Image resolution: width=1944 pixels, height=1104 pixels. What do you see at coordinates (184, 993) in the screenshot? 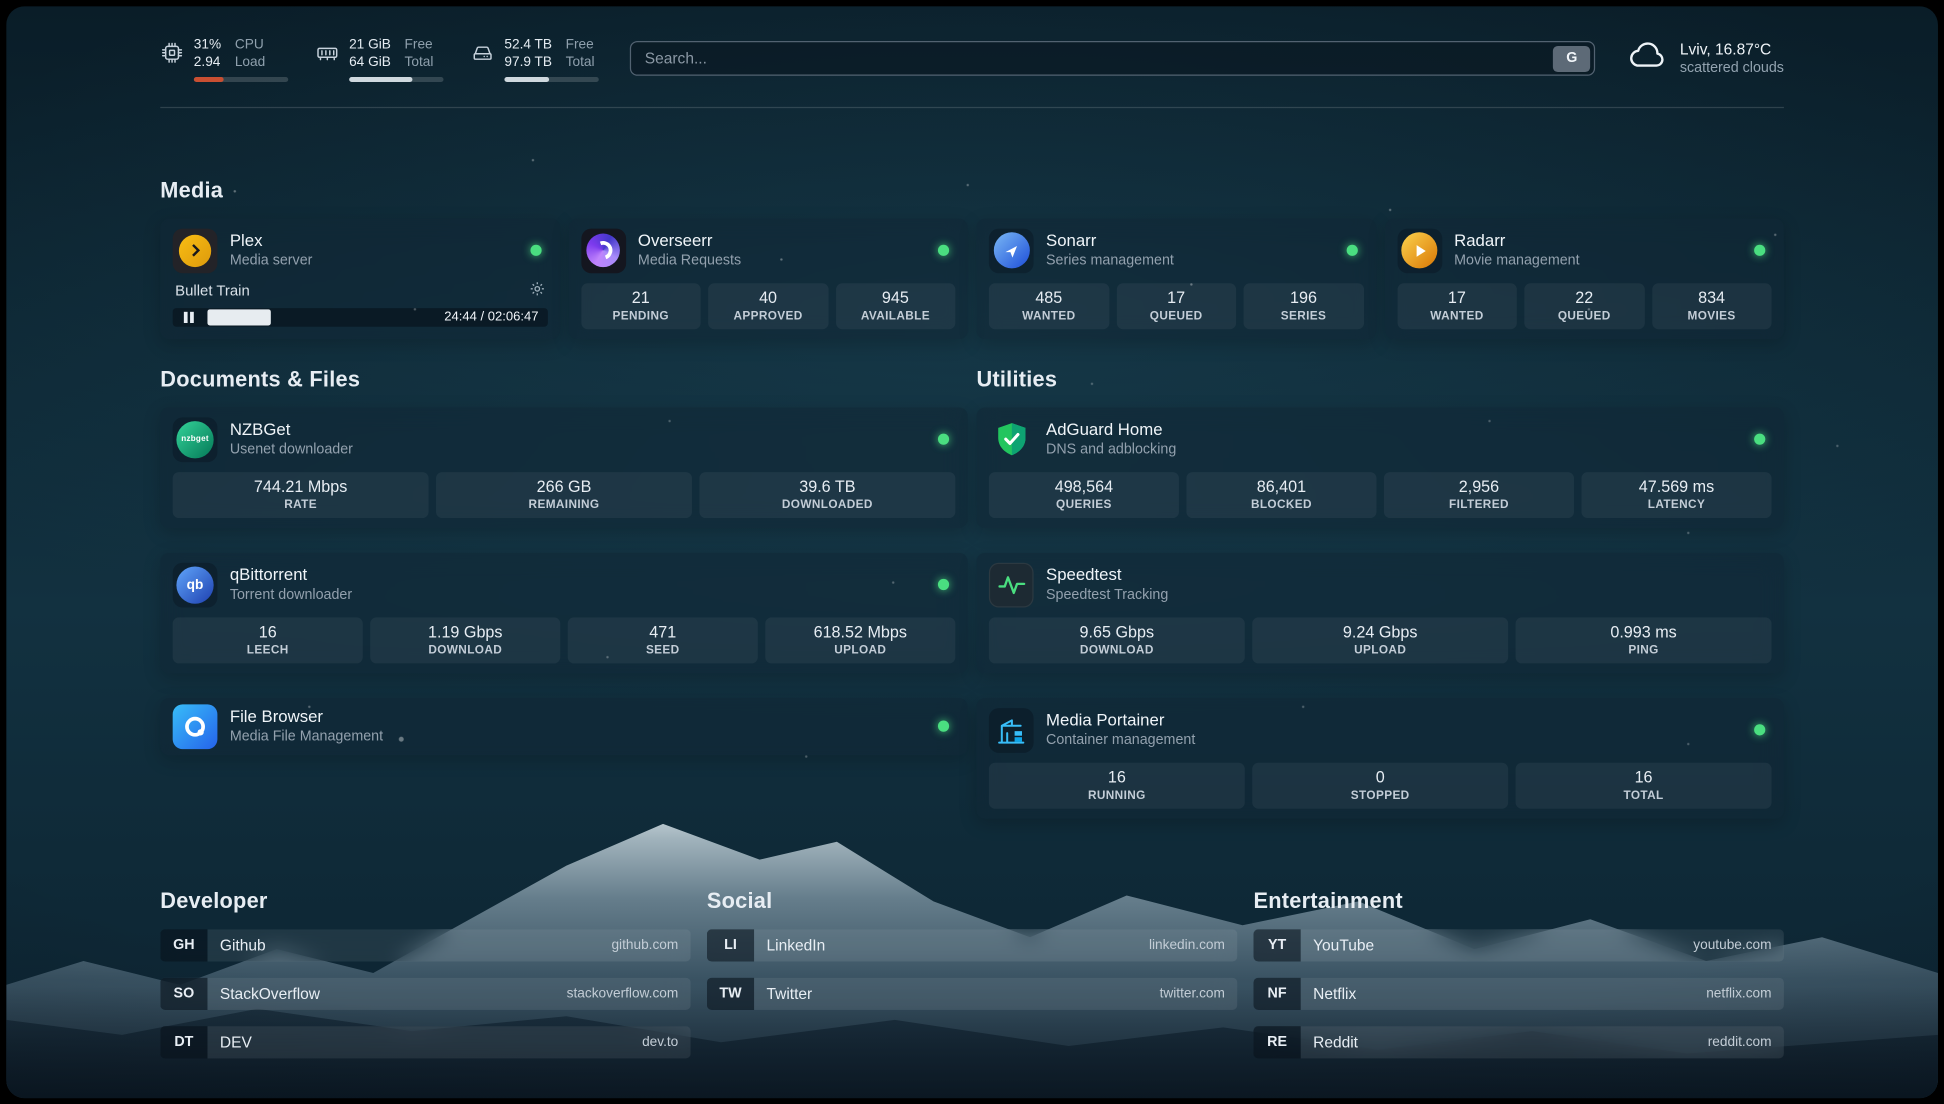
I see `bookmark-abbr: SO` at bounding box center [184, 993].